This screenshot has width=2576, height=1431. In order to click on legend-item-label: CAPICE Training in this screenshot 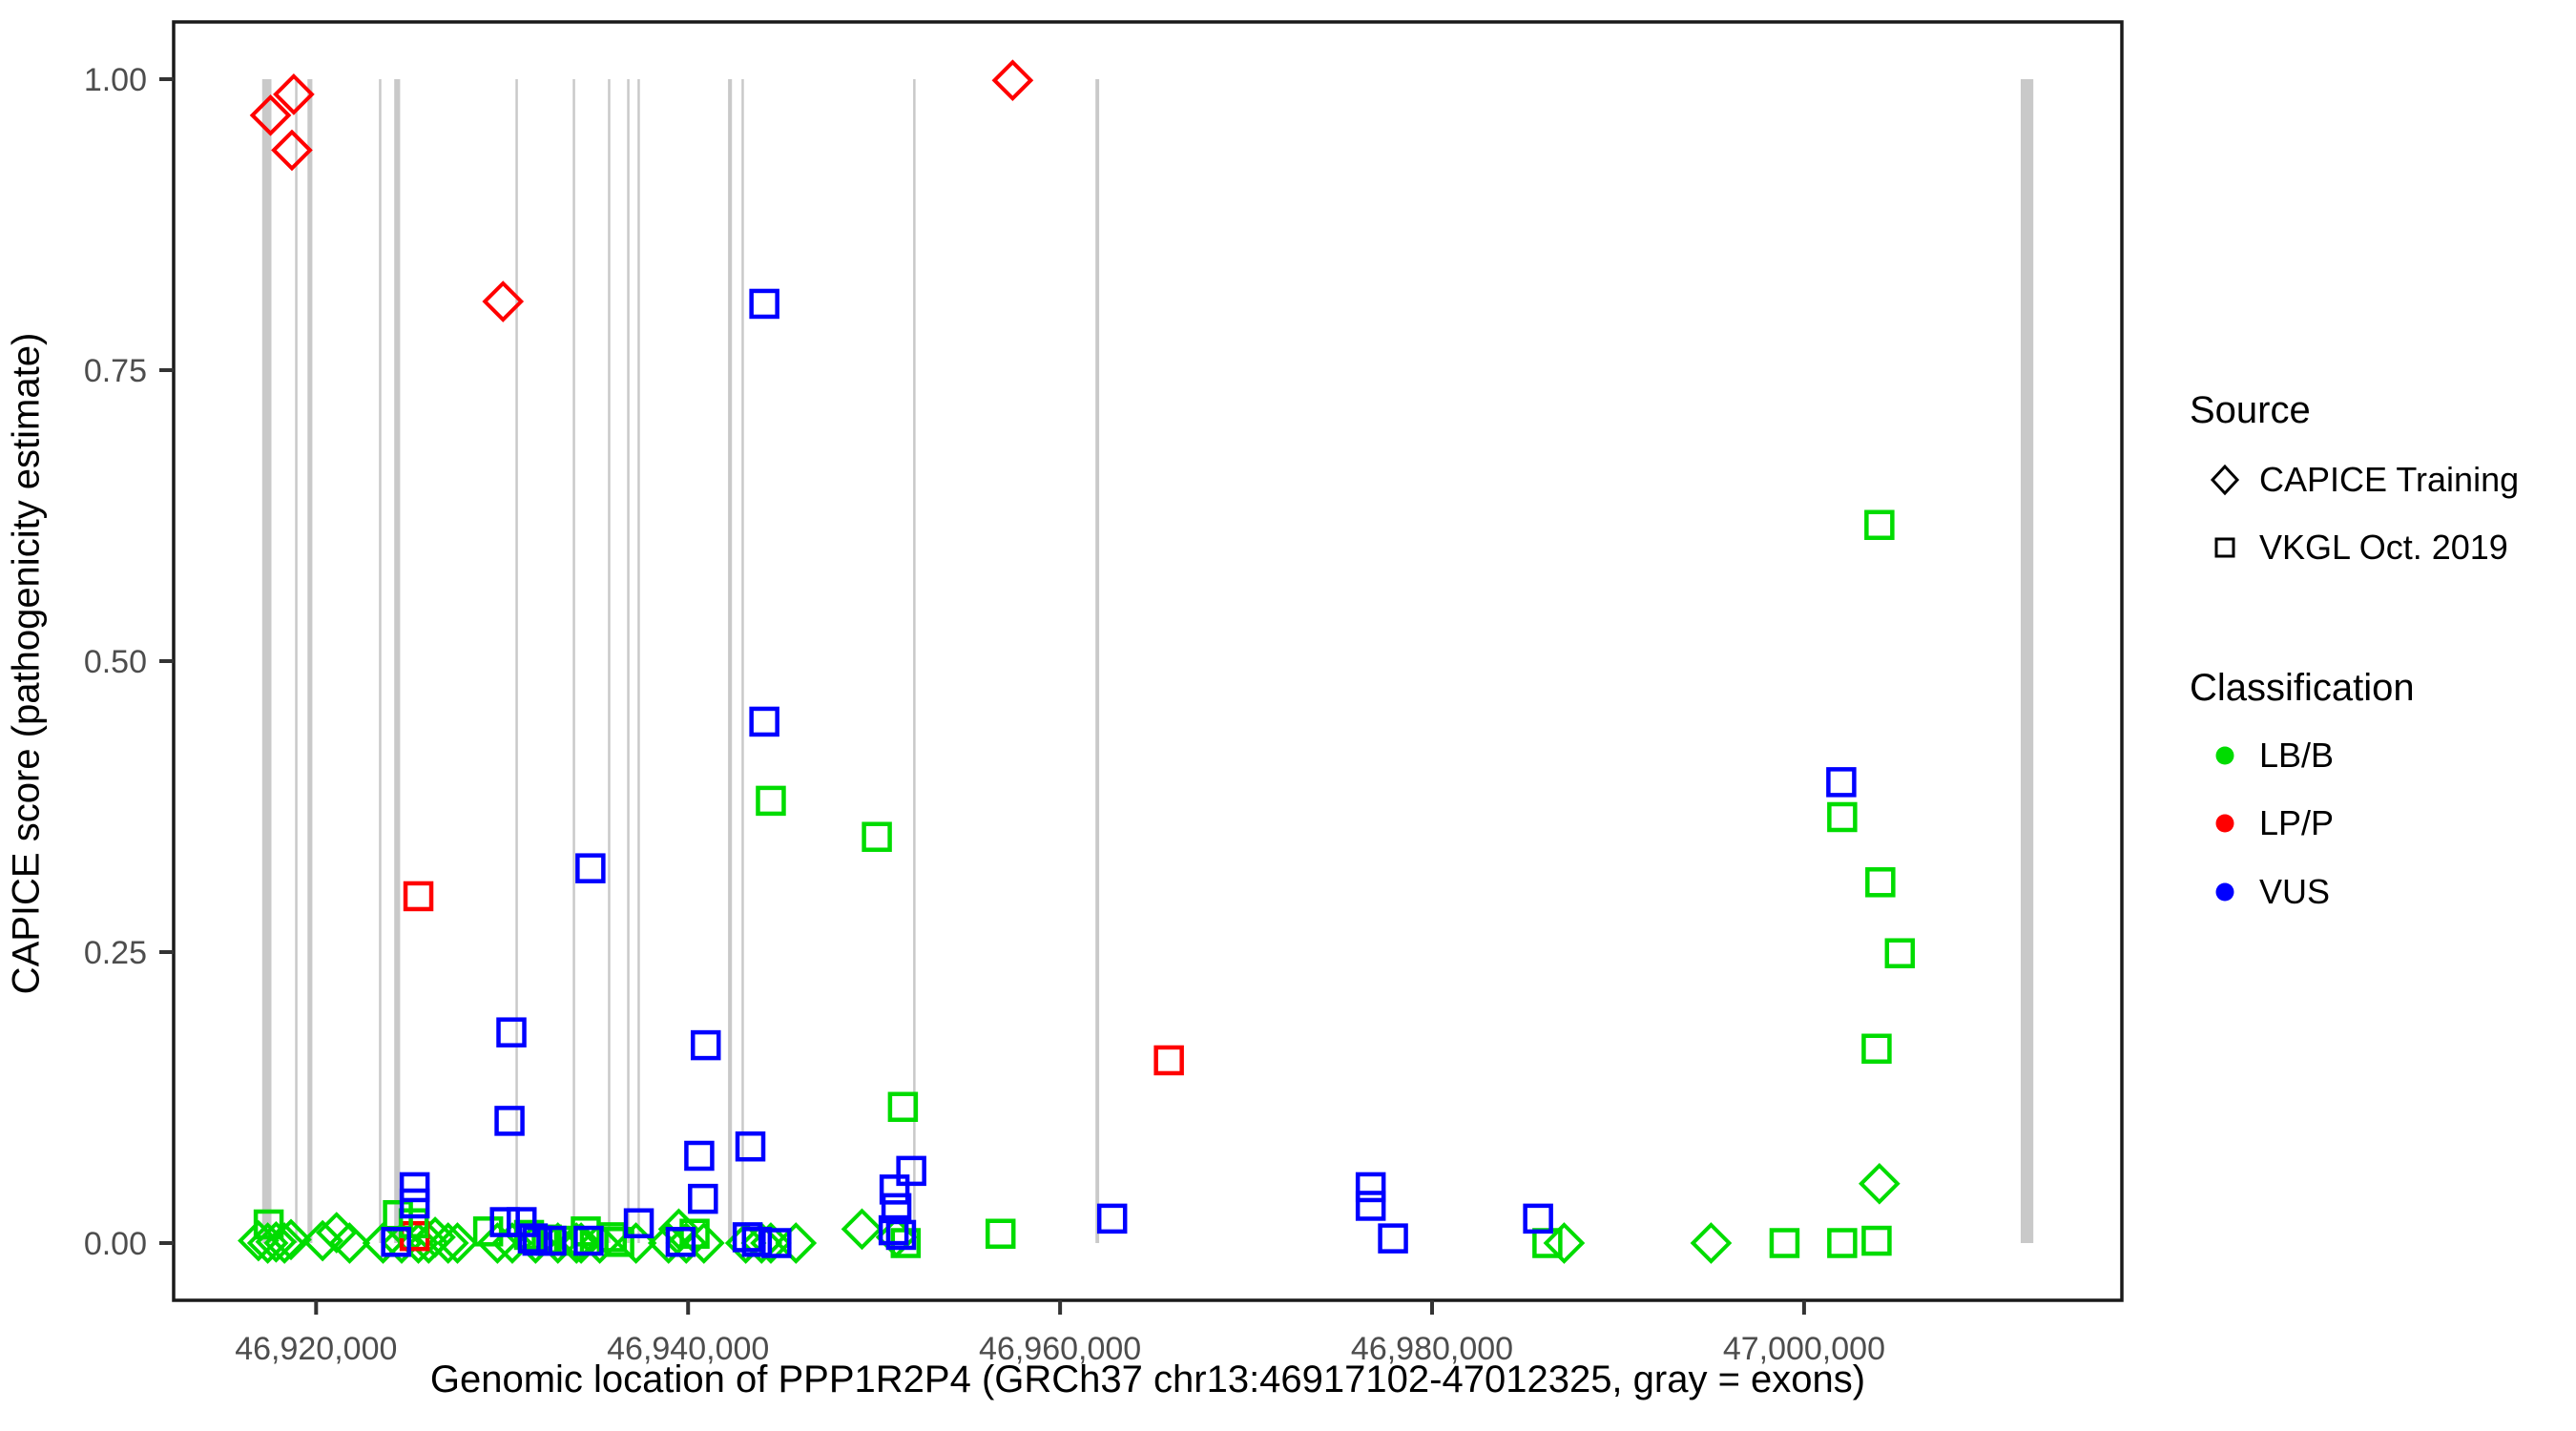, I will do `click(2389, 479)`.